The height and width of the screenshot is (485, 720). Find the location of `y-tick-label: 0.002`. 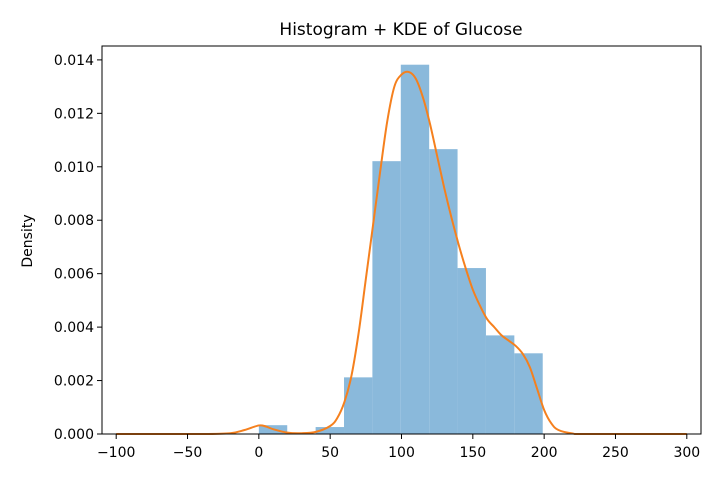

y-tick-label: 0.002 is located at coordinates (74, 382).